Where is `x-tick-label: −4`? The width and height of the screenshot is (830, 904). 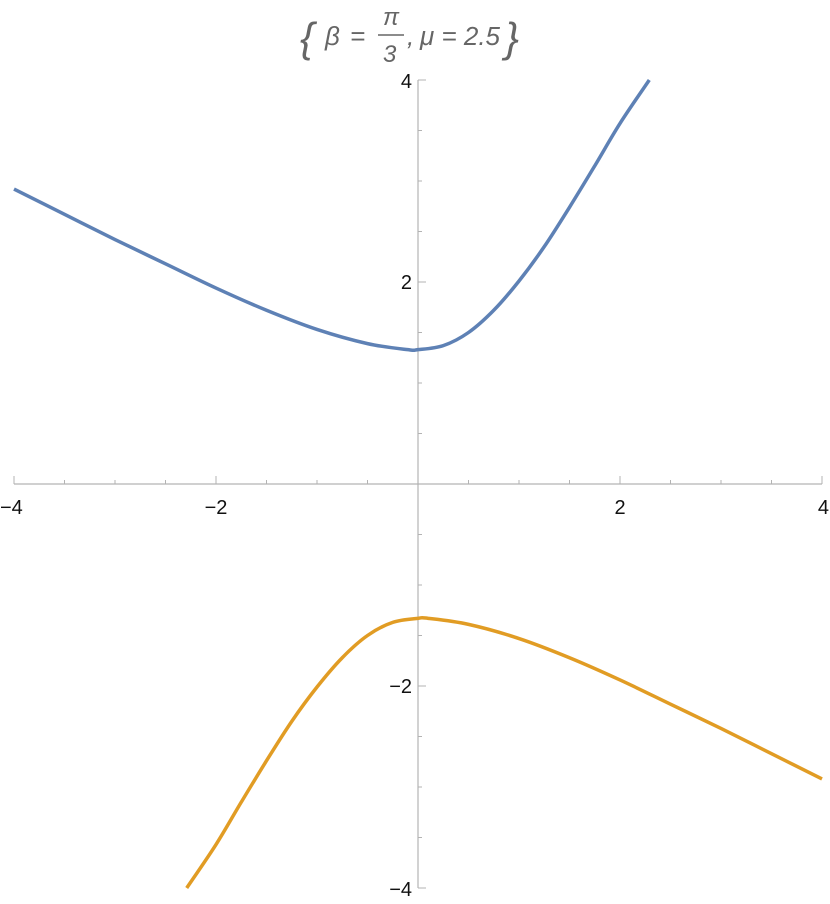 x-tick-label: −4 is located at coordinates (11, 508).